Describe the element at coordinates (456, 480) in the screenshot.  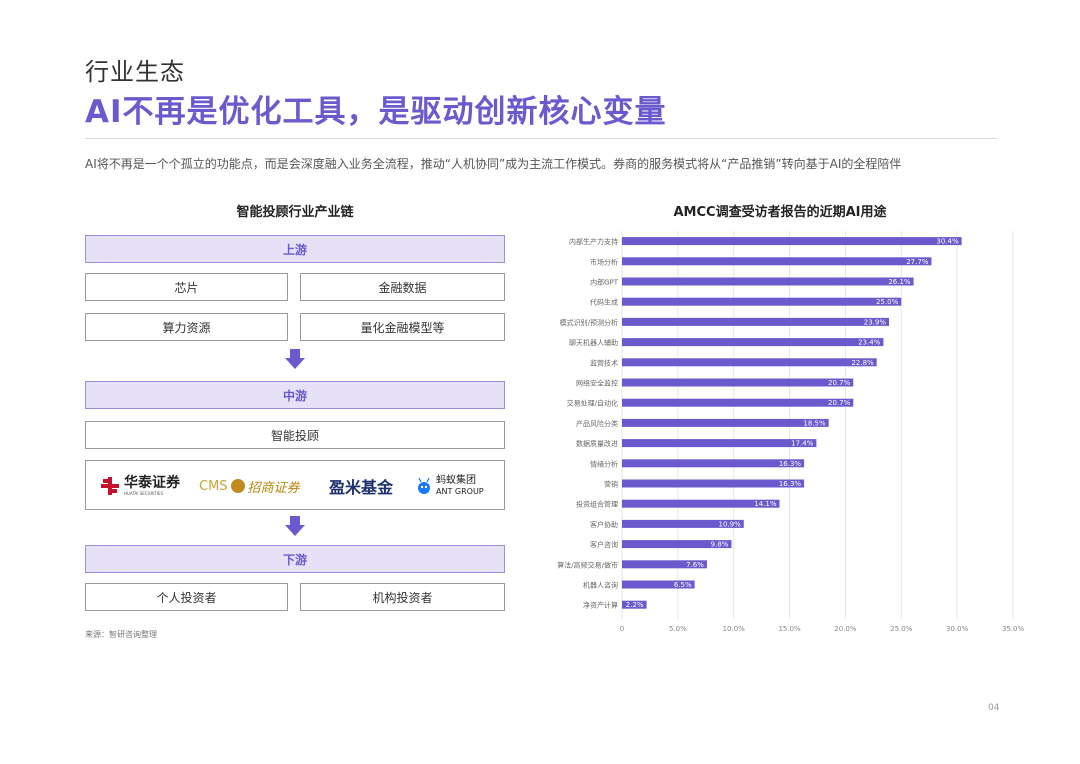
I see `ant-name: 蚂蚁集团` at that location.